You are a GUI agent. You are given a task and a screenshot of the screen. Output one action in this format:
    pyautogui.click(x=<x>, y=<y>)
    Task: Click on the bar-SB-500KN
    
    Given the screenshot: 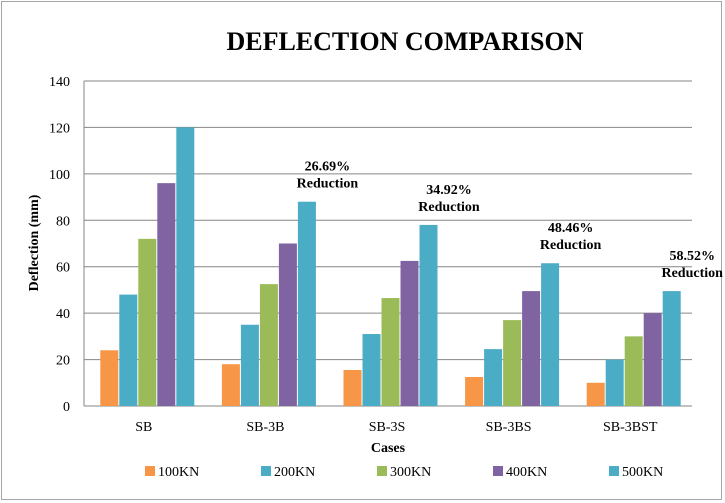 What is the action you would take?
    pyautogui.click(x=185, y=266)
    